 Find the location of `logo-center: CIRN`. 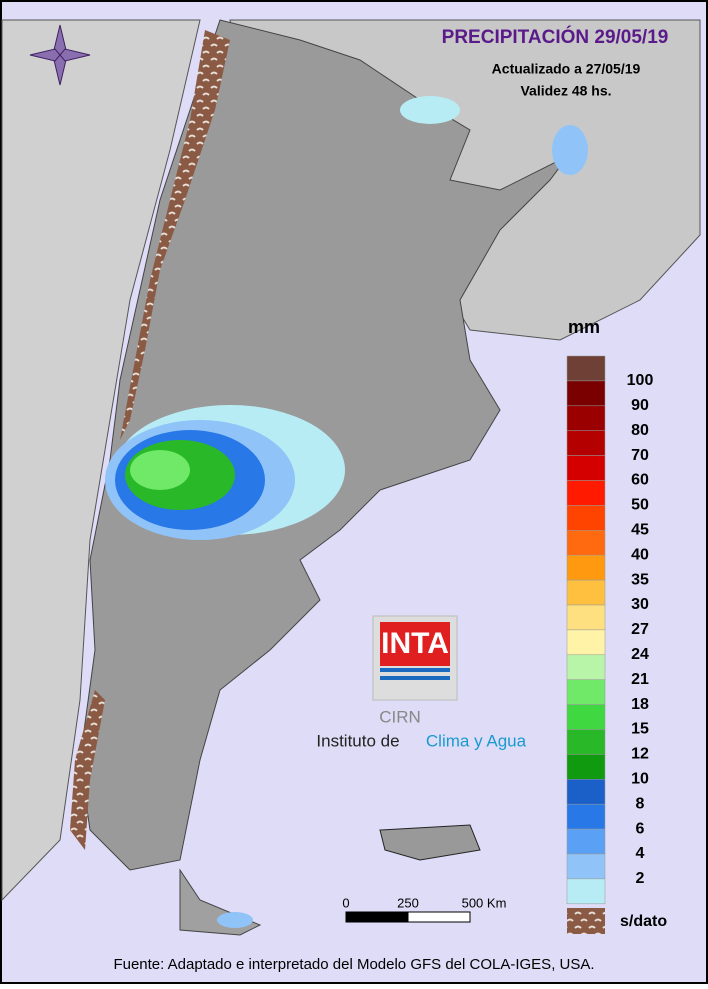

logo-center: CIRN is located at coordinates (400, 716).